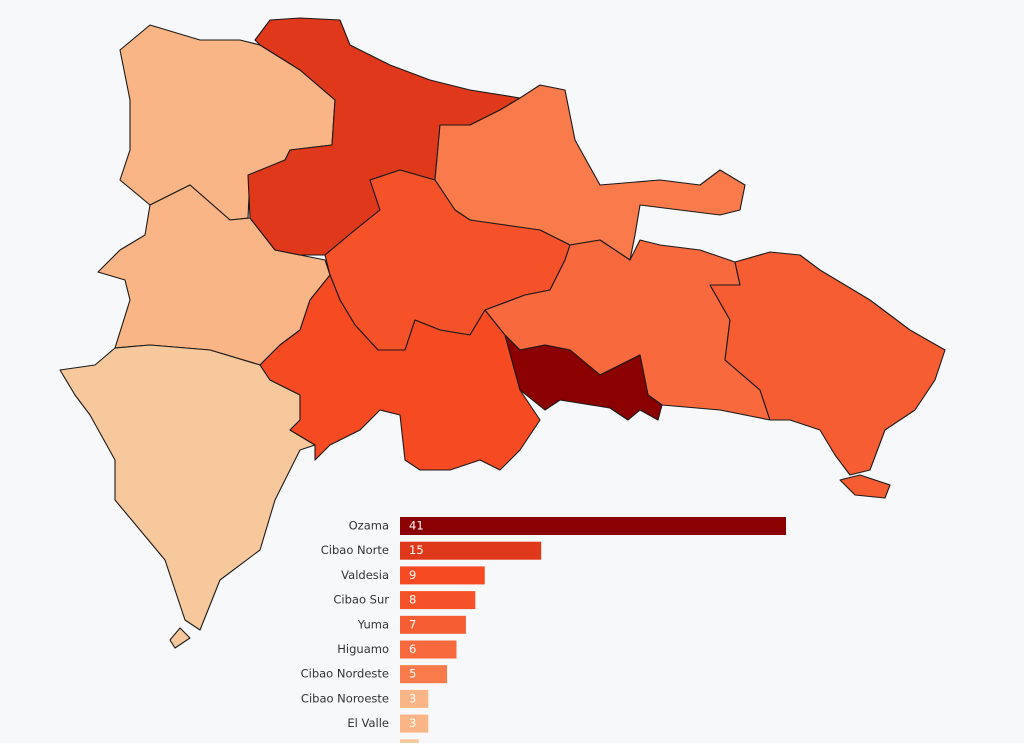  I want to click on value-label: 5, so click(412, 674).